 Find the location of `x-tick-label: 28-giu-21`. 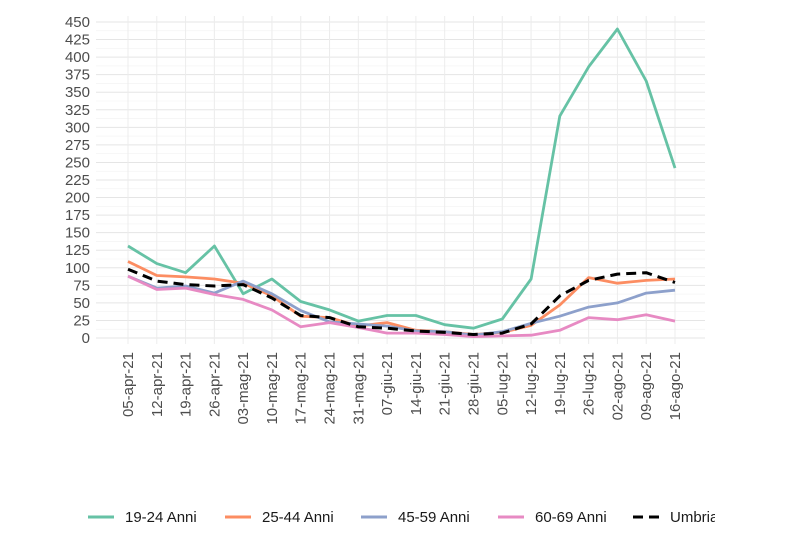

x-tick-label: 28-giu-21 is located at coordinates (473, 383).